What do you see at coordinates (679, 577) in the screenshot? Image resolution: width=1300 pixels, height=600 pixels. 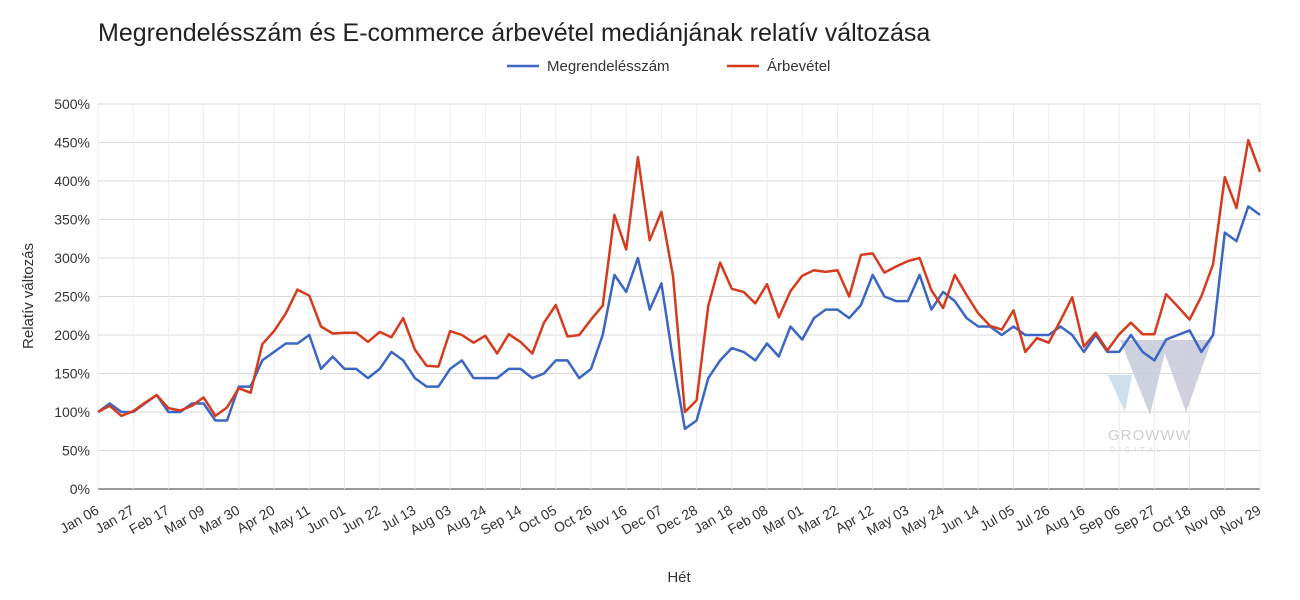 I see `x-axis-label: Hét` at bounding box center [679, 577].